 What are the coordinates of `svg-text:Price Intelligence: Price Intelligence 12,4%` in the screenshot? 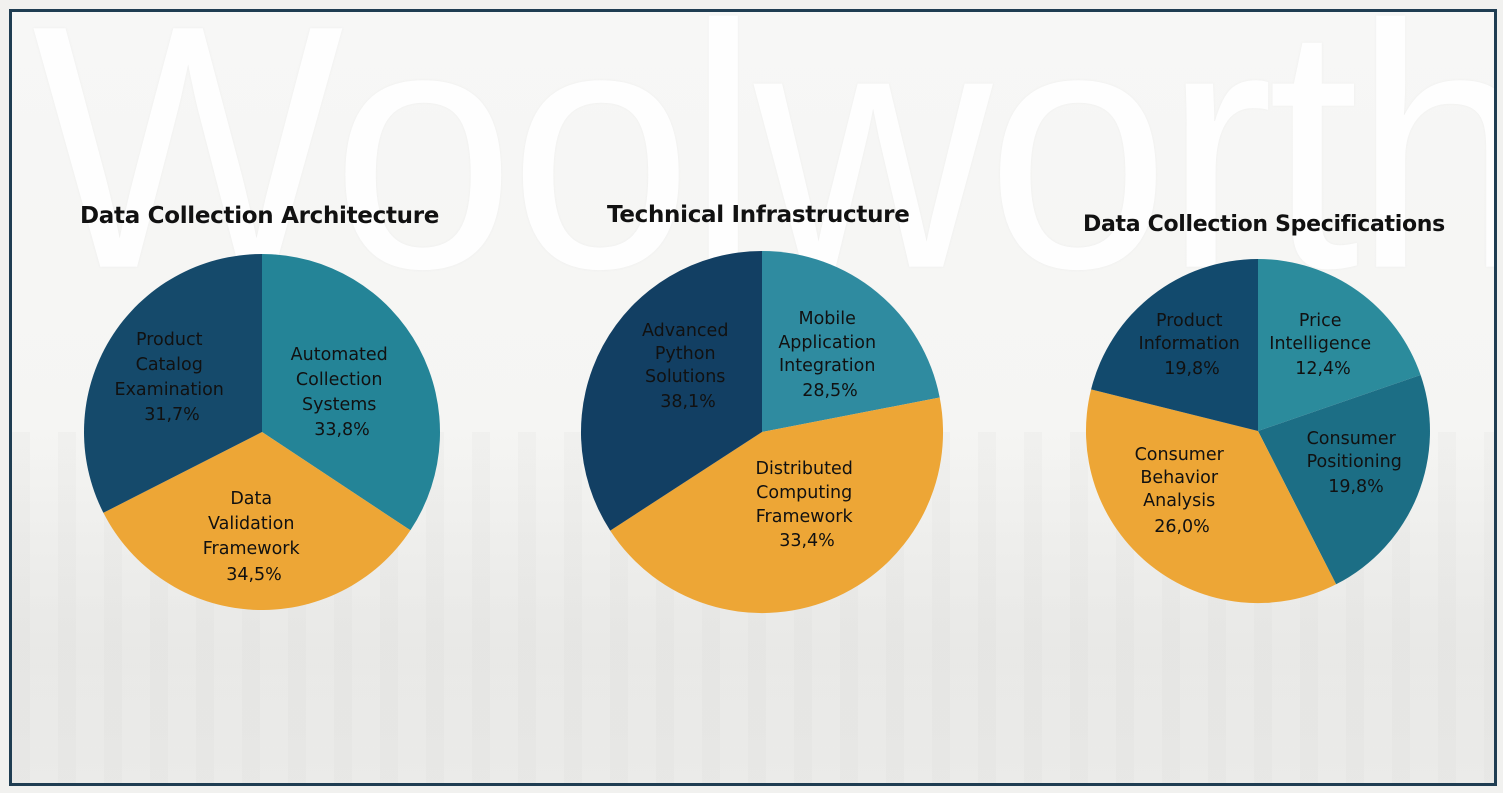 It's located at (1322, 345).